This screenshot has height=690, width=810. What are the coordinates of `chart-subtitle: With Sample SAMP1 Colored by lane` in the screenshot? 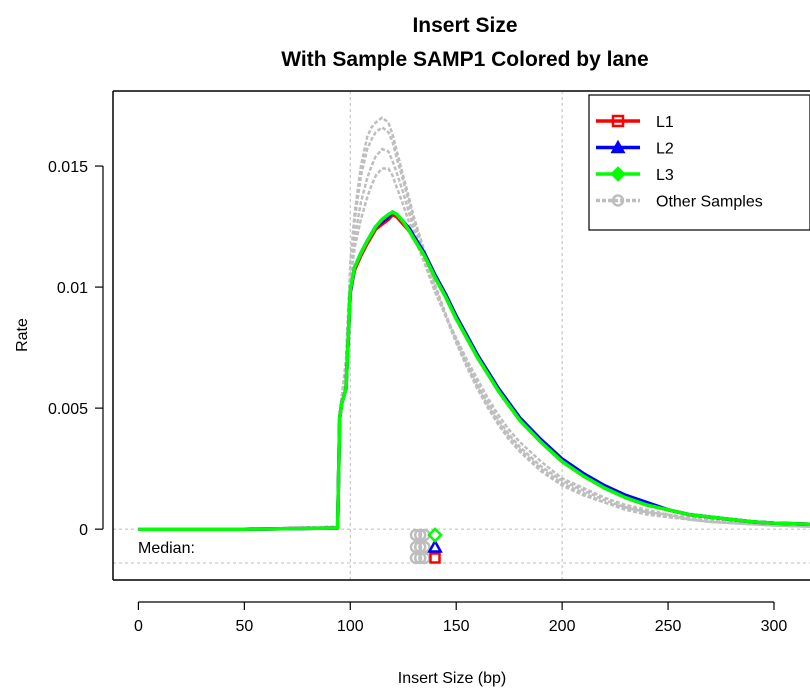 It's located at (464, 59).